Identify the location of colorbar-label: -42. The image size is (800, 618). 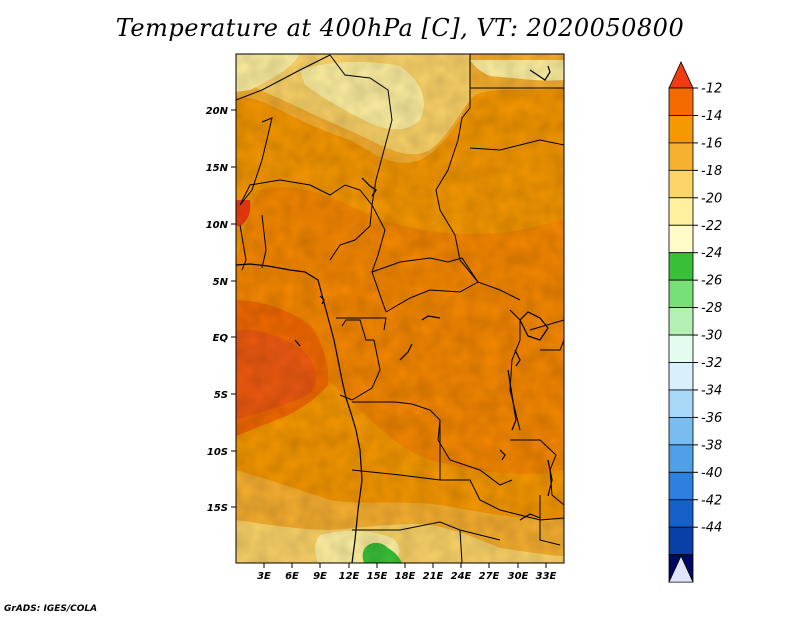
(711, 500).